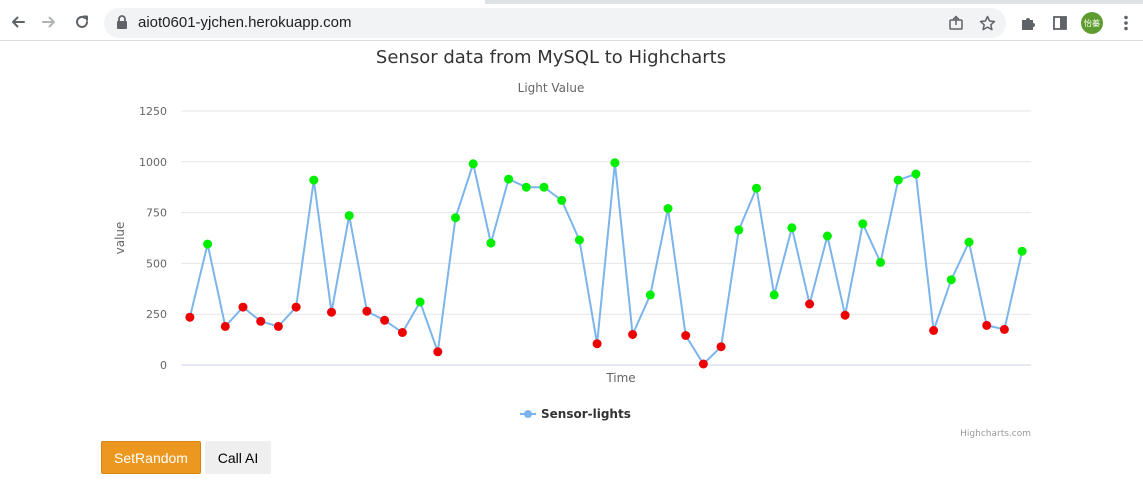 The image size is (1143, 499). I want to click on side-panel-button, so click(1060, 23).